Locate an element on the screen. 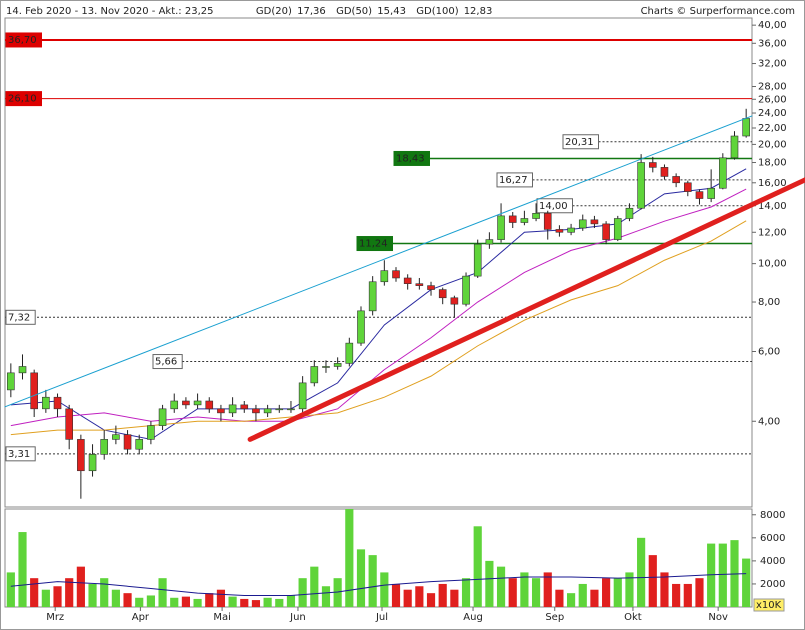 The height and width of the screenshot is (630, 805). y-tick-label: 8,00 is located at coordinates (769, 302).